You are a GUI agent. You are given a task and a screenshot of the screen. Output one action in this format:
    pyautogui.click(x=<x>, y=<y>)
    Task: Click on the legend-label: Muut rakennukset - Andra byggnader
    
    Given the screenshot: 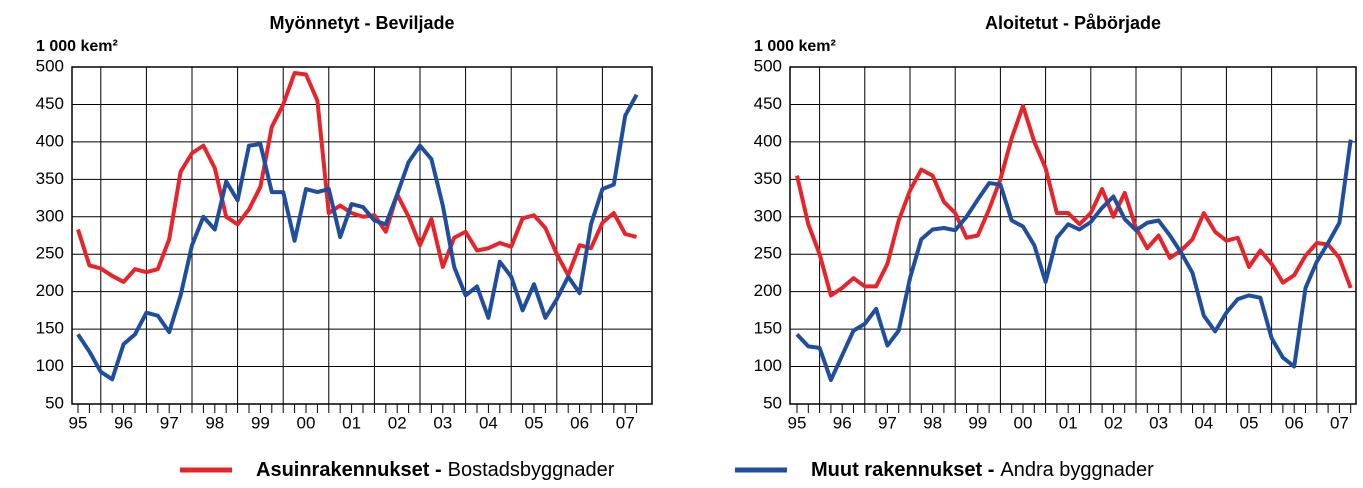 What is the action you would take?
    pyautogui.click(x=982, y=470)
    